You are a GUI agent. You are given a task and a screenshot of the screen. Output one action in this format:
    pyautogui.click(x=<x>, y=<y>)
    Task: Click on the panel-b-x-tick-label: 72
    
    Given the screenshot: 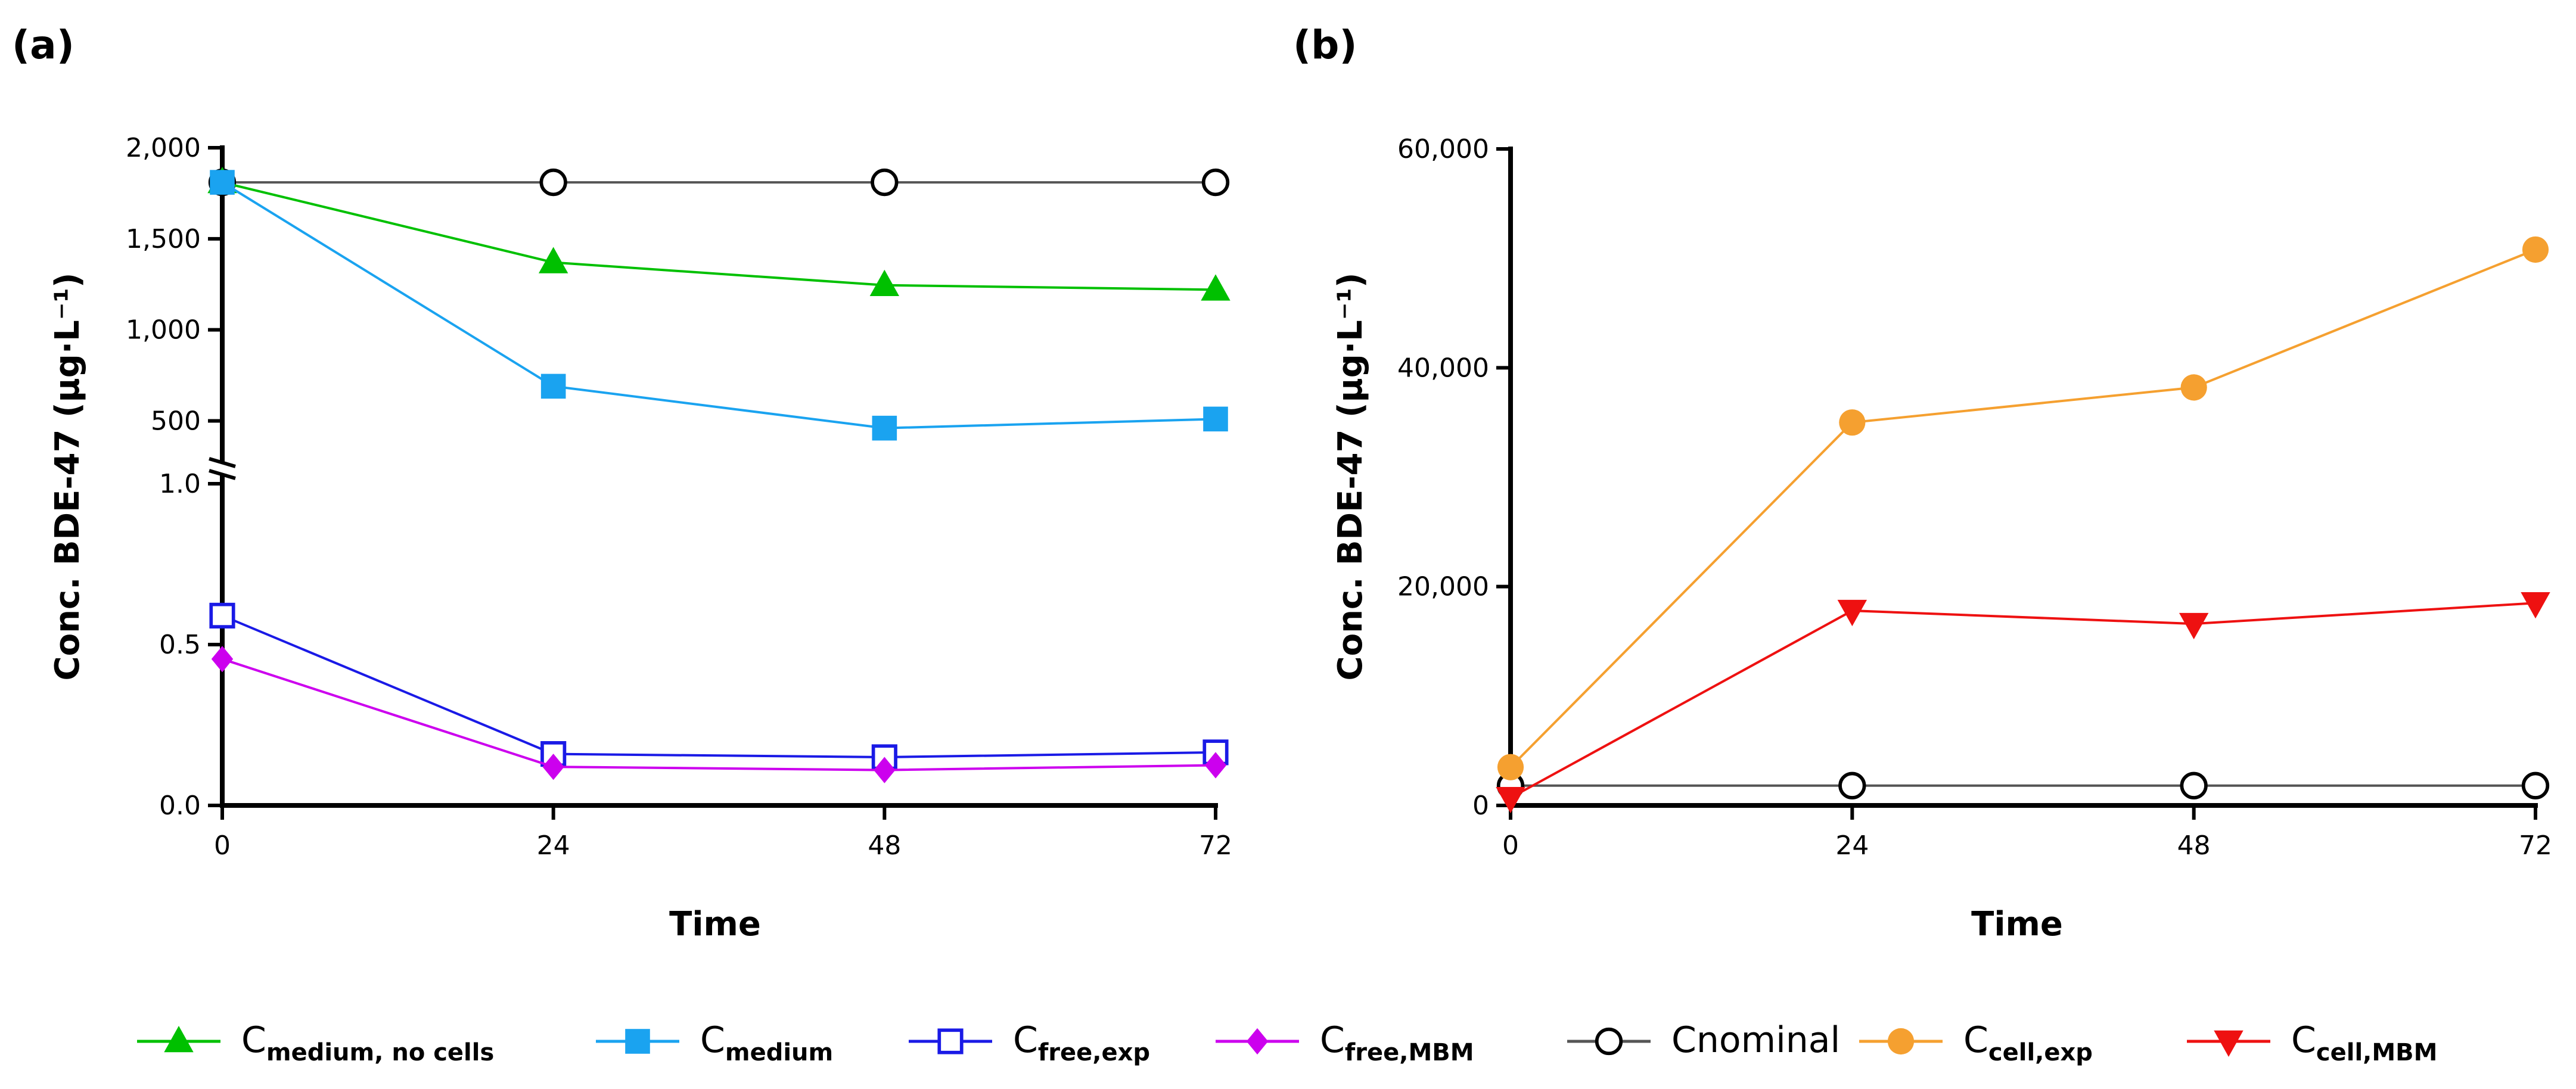 What is the action you would take?
    pyautogui.click(x=2535, y=845)
    